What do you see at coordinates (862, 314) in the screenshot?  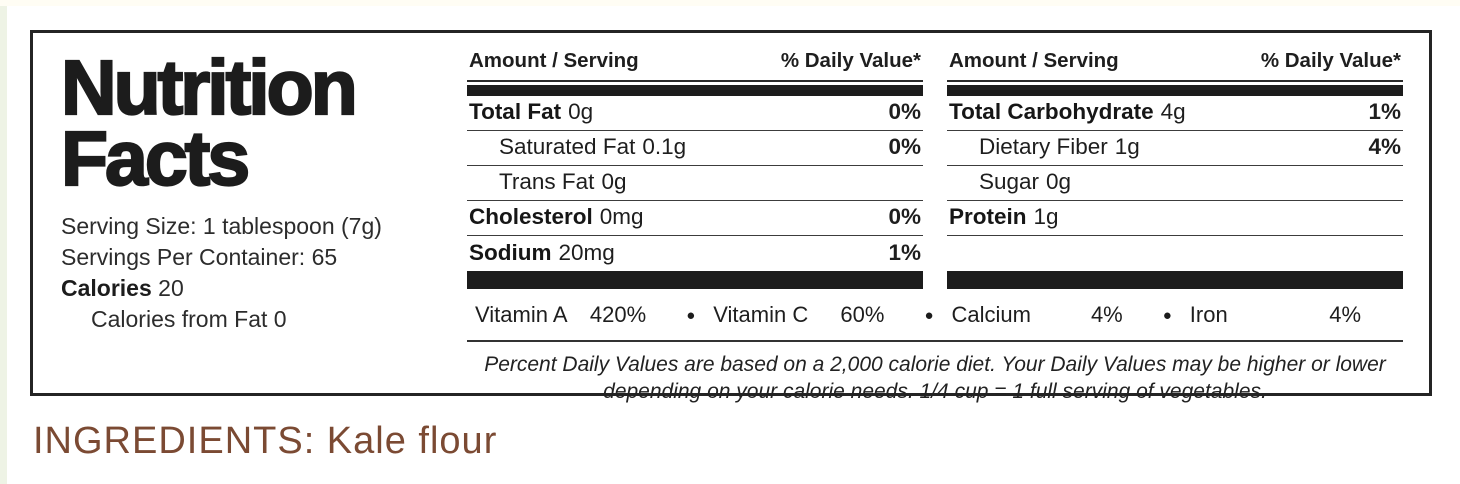 I see `vitamin-c-value: 60%` at bounding box center [862, 314].